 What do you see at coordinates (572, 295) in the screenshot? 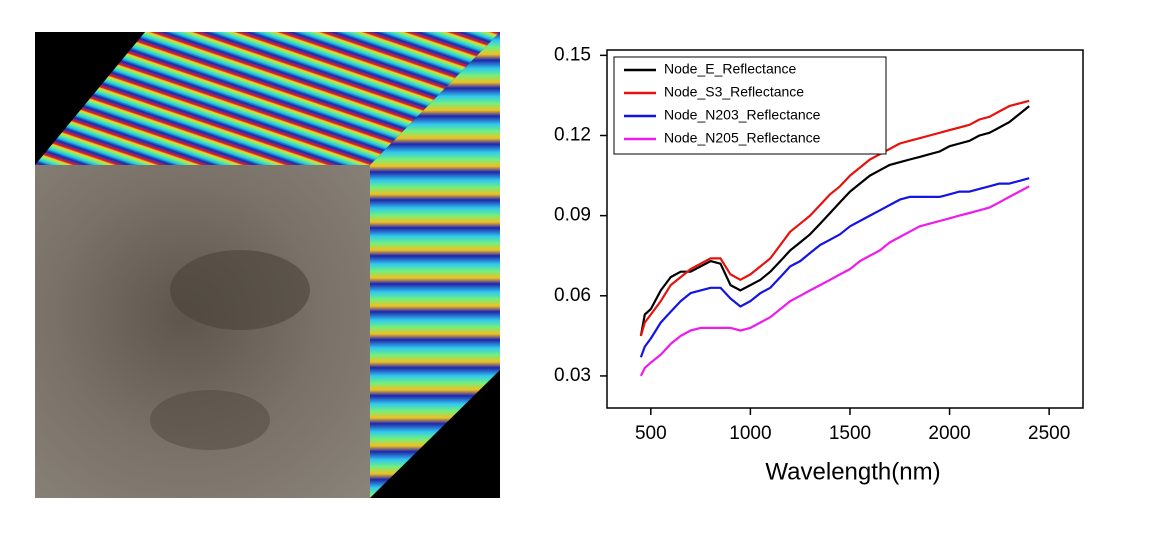
I see `y-tick-label: 0.06` at bounding box center [572, 295].